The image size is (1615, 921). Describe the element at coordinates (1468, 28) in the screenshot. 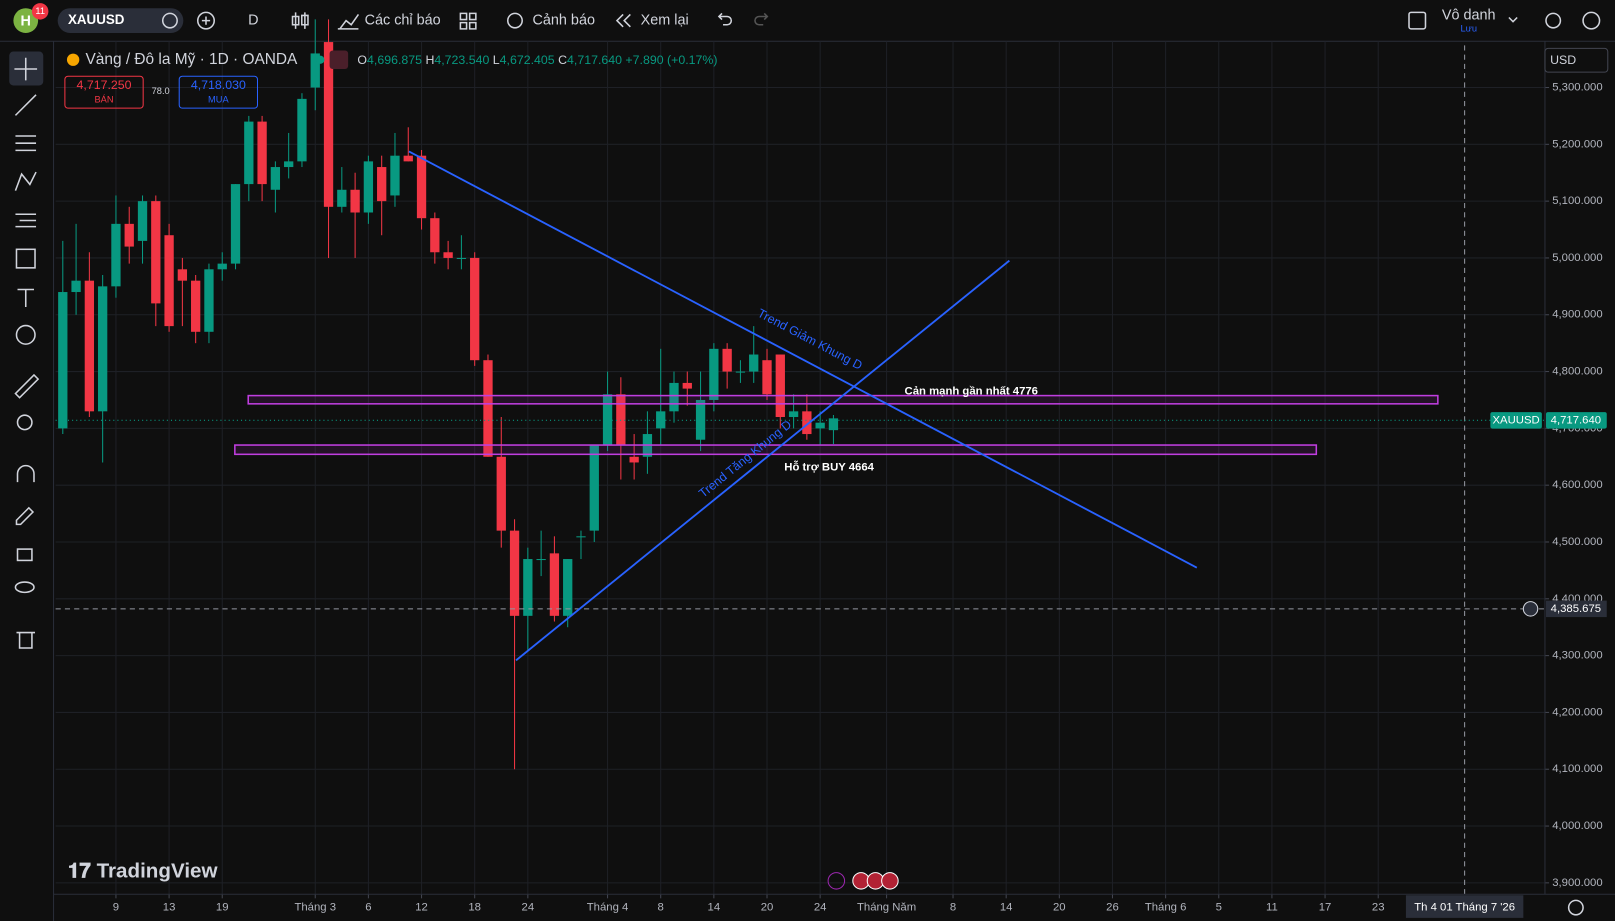

I see `save-label: Lưu` at that location.